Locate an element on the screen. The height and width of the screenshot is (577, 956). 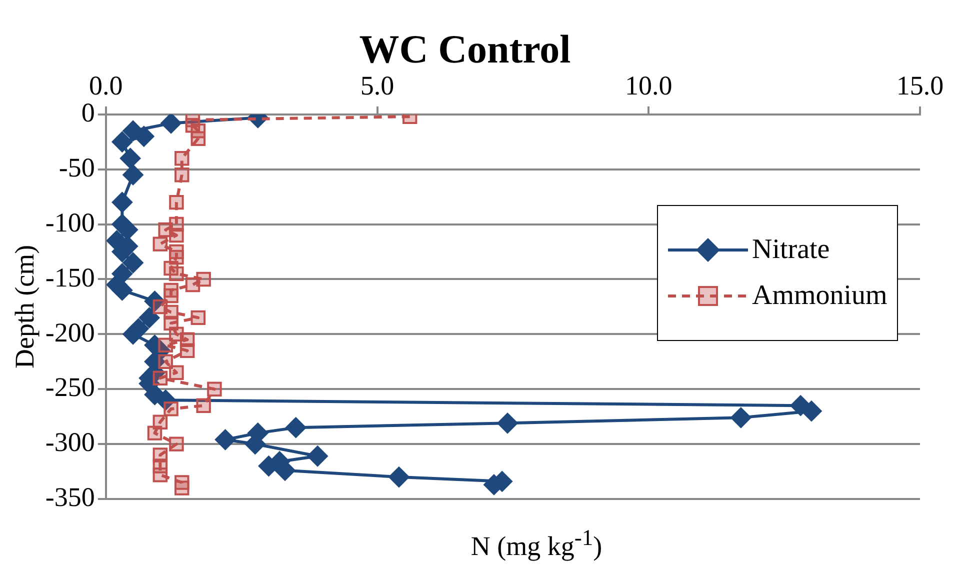
y-tick-label: -50 is located at coordinates (76, 167).